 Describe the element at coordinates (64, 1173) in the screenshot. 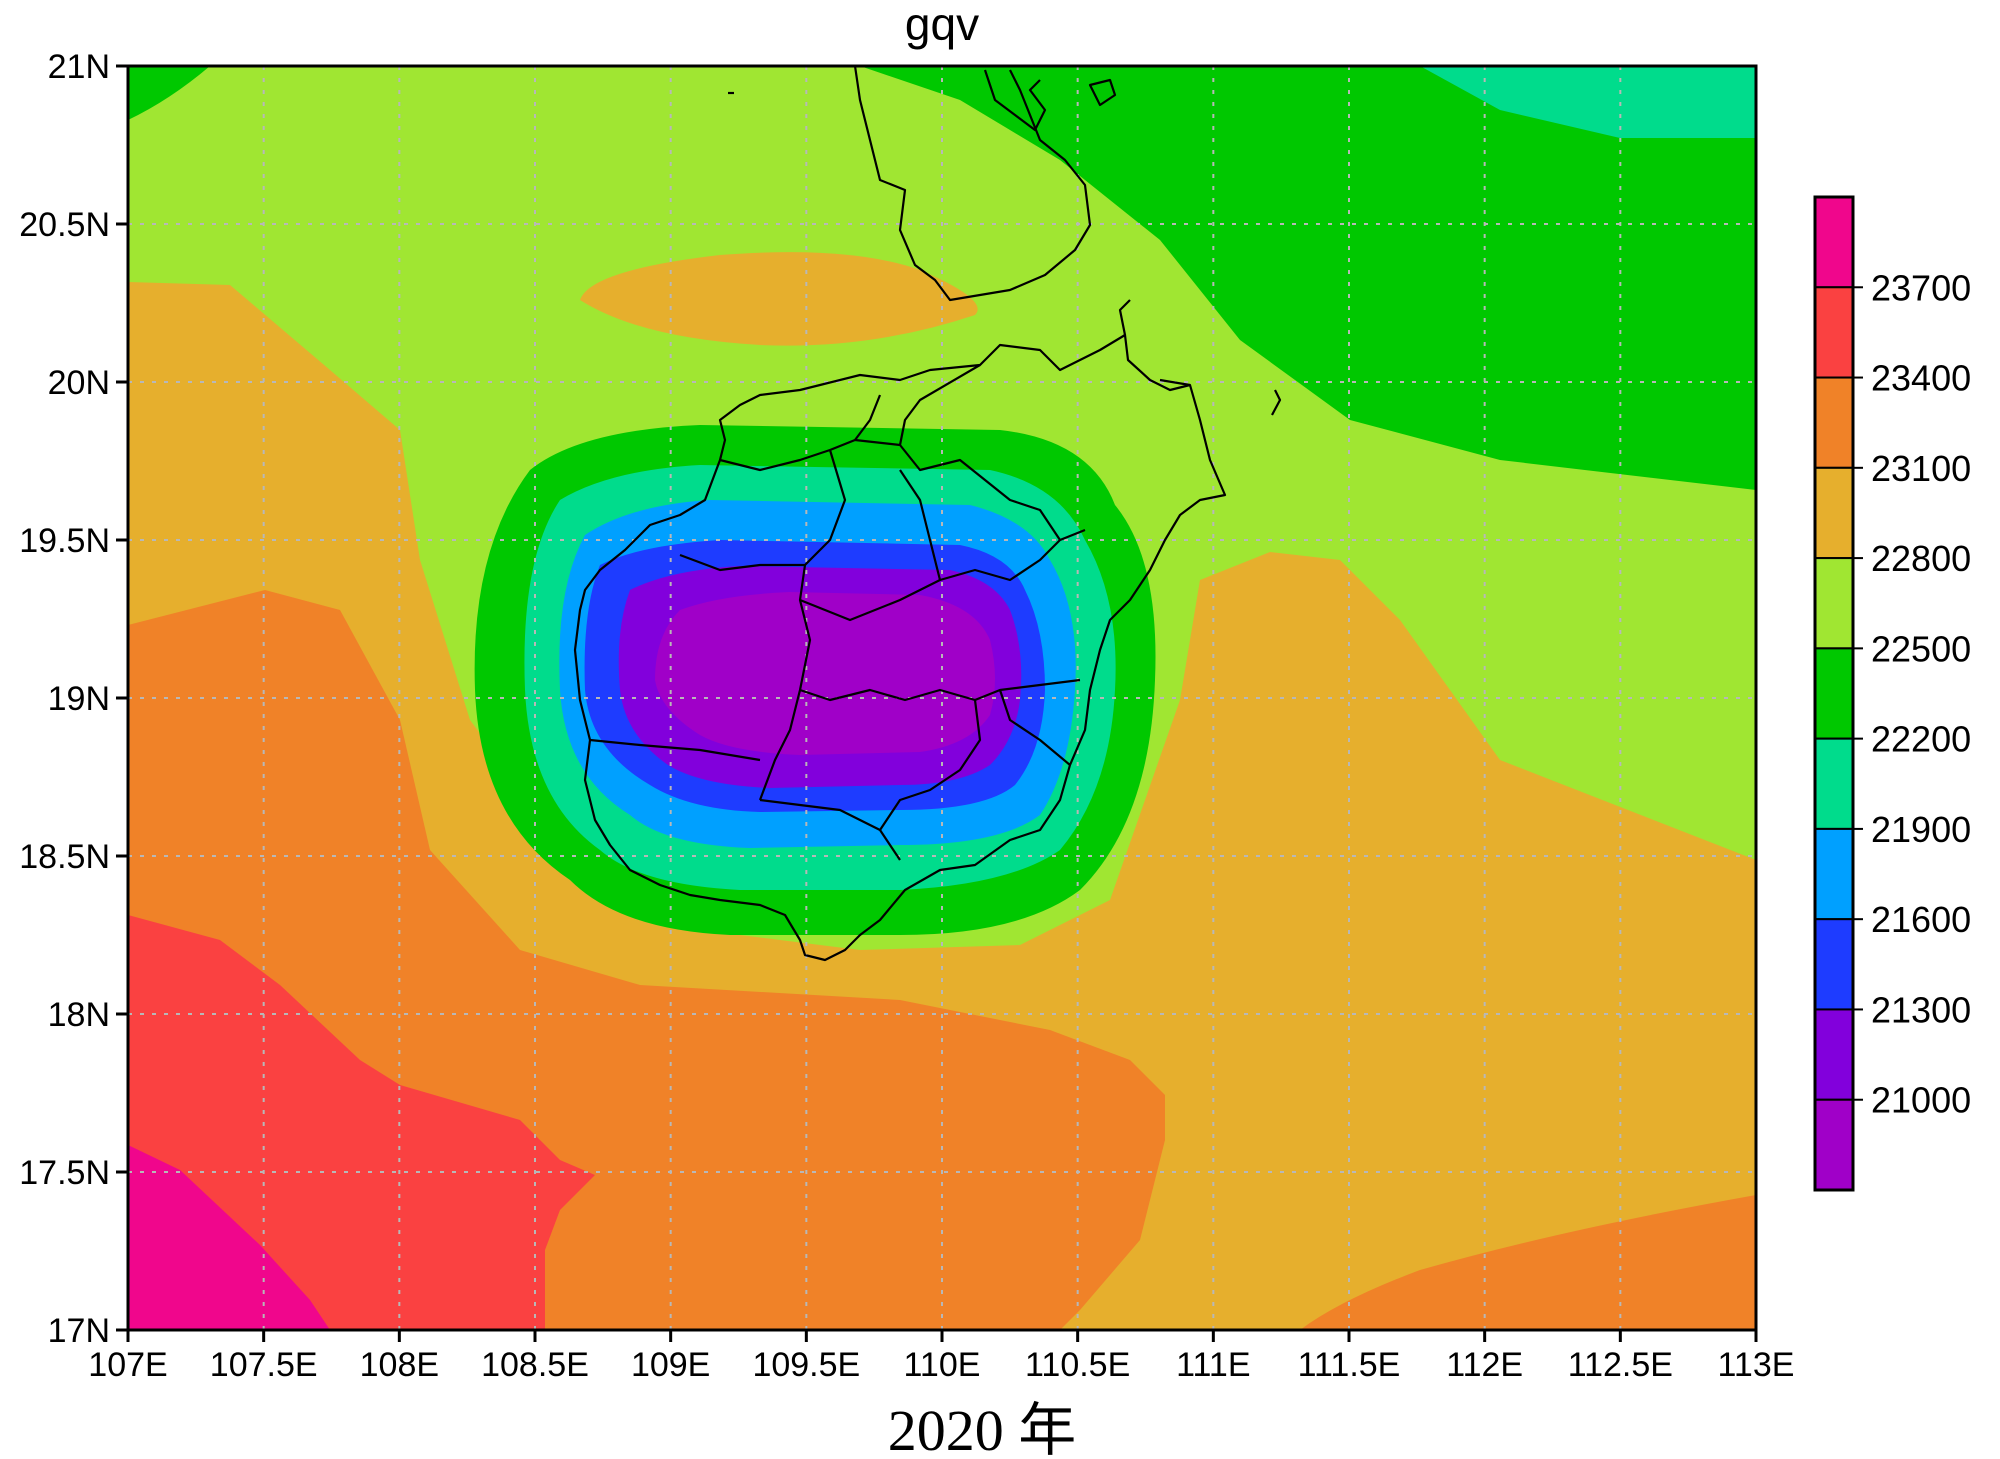

I see `y-tick-label: 17.5N` at that location.